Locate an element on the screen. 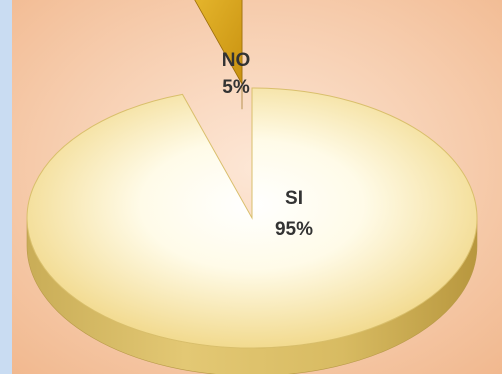 This screenshot has width=502, height=374. slice-no-label: NO is located at coordinates (236, 60).